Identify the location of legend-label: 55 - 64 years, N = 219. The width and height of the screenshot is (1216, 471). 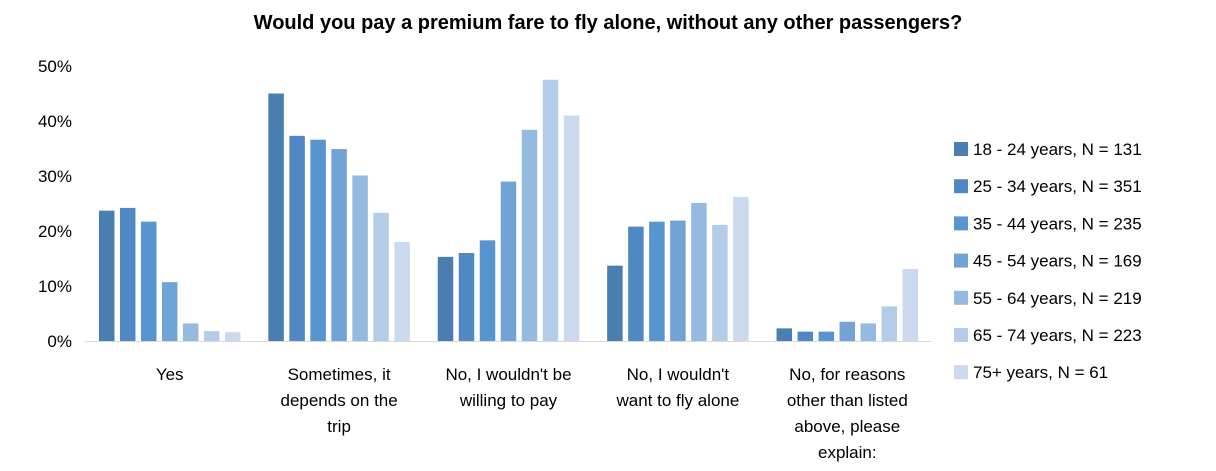
(1057, 298).